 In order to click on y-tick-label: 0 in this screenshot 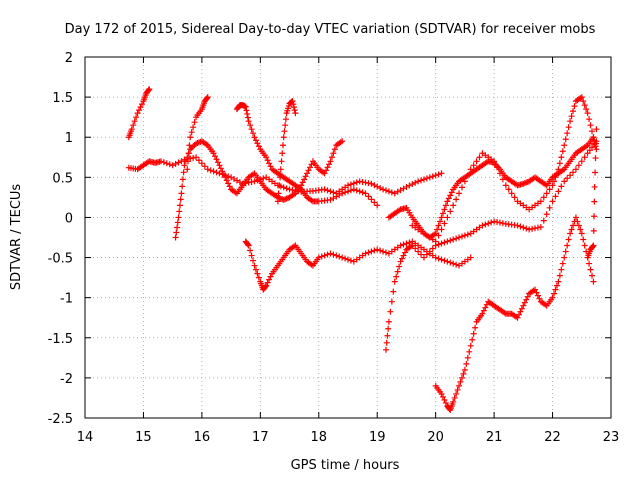, I will do `click(69, 218)`.